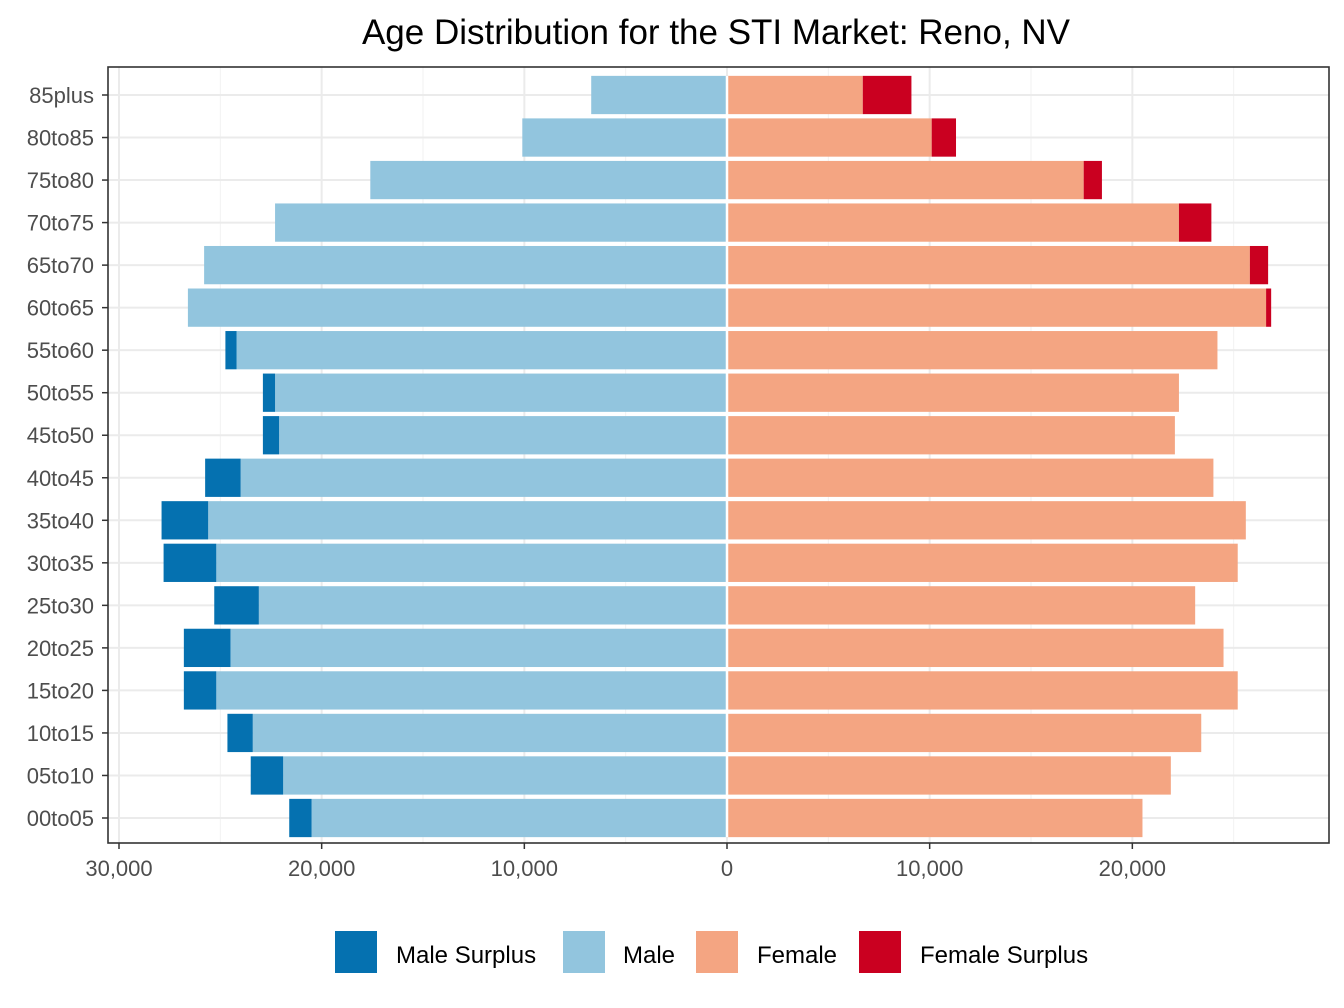 The width and height of the screenshot is (1344, 1008). Describe the element at coordinates (964, 733) in the screenshot. I see `bar-female-10to15` at that location.